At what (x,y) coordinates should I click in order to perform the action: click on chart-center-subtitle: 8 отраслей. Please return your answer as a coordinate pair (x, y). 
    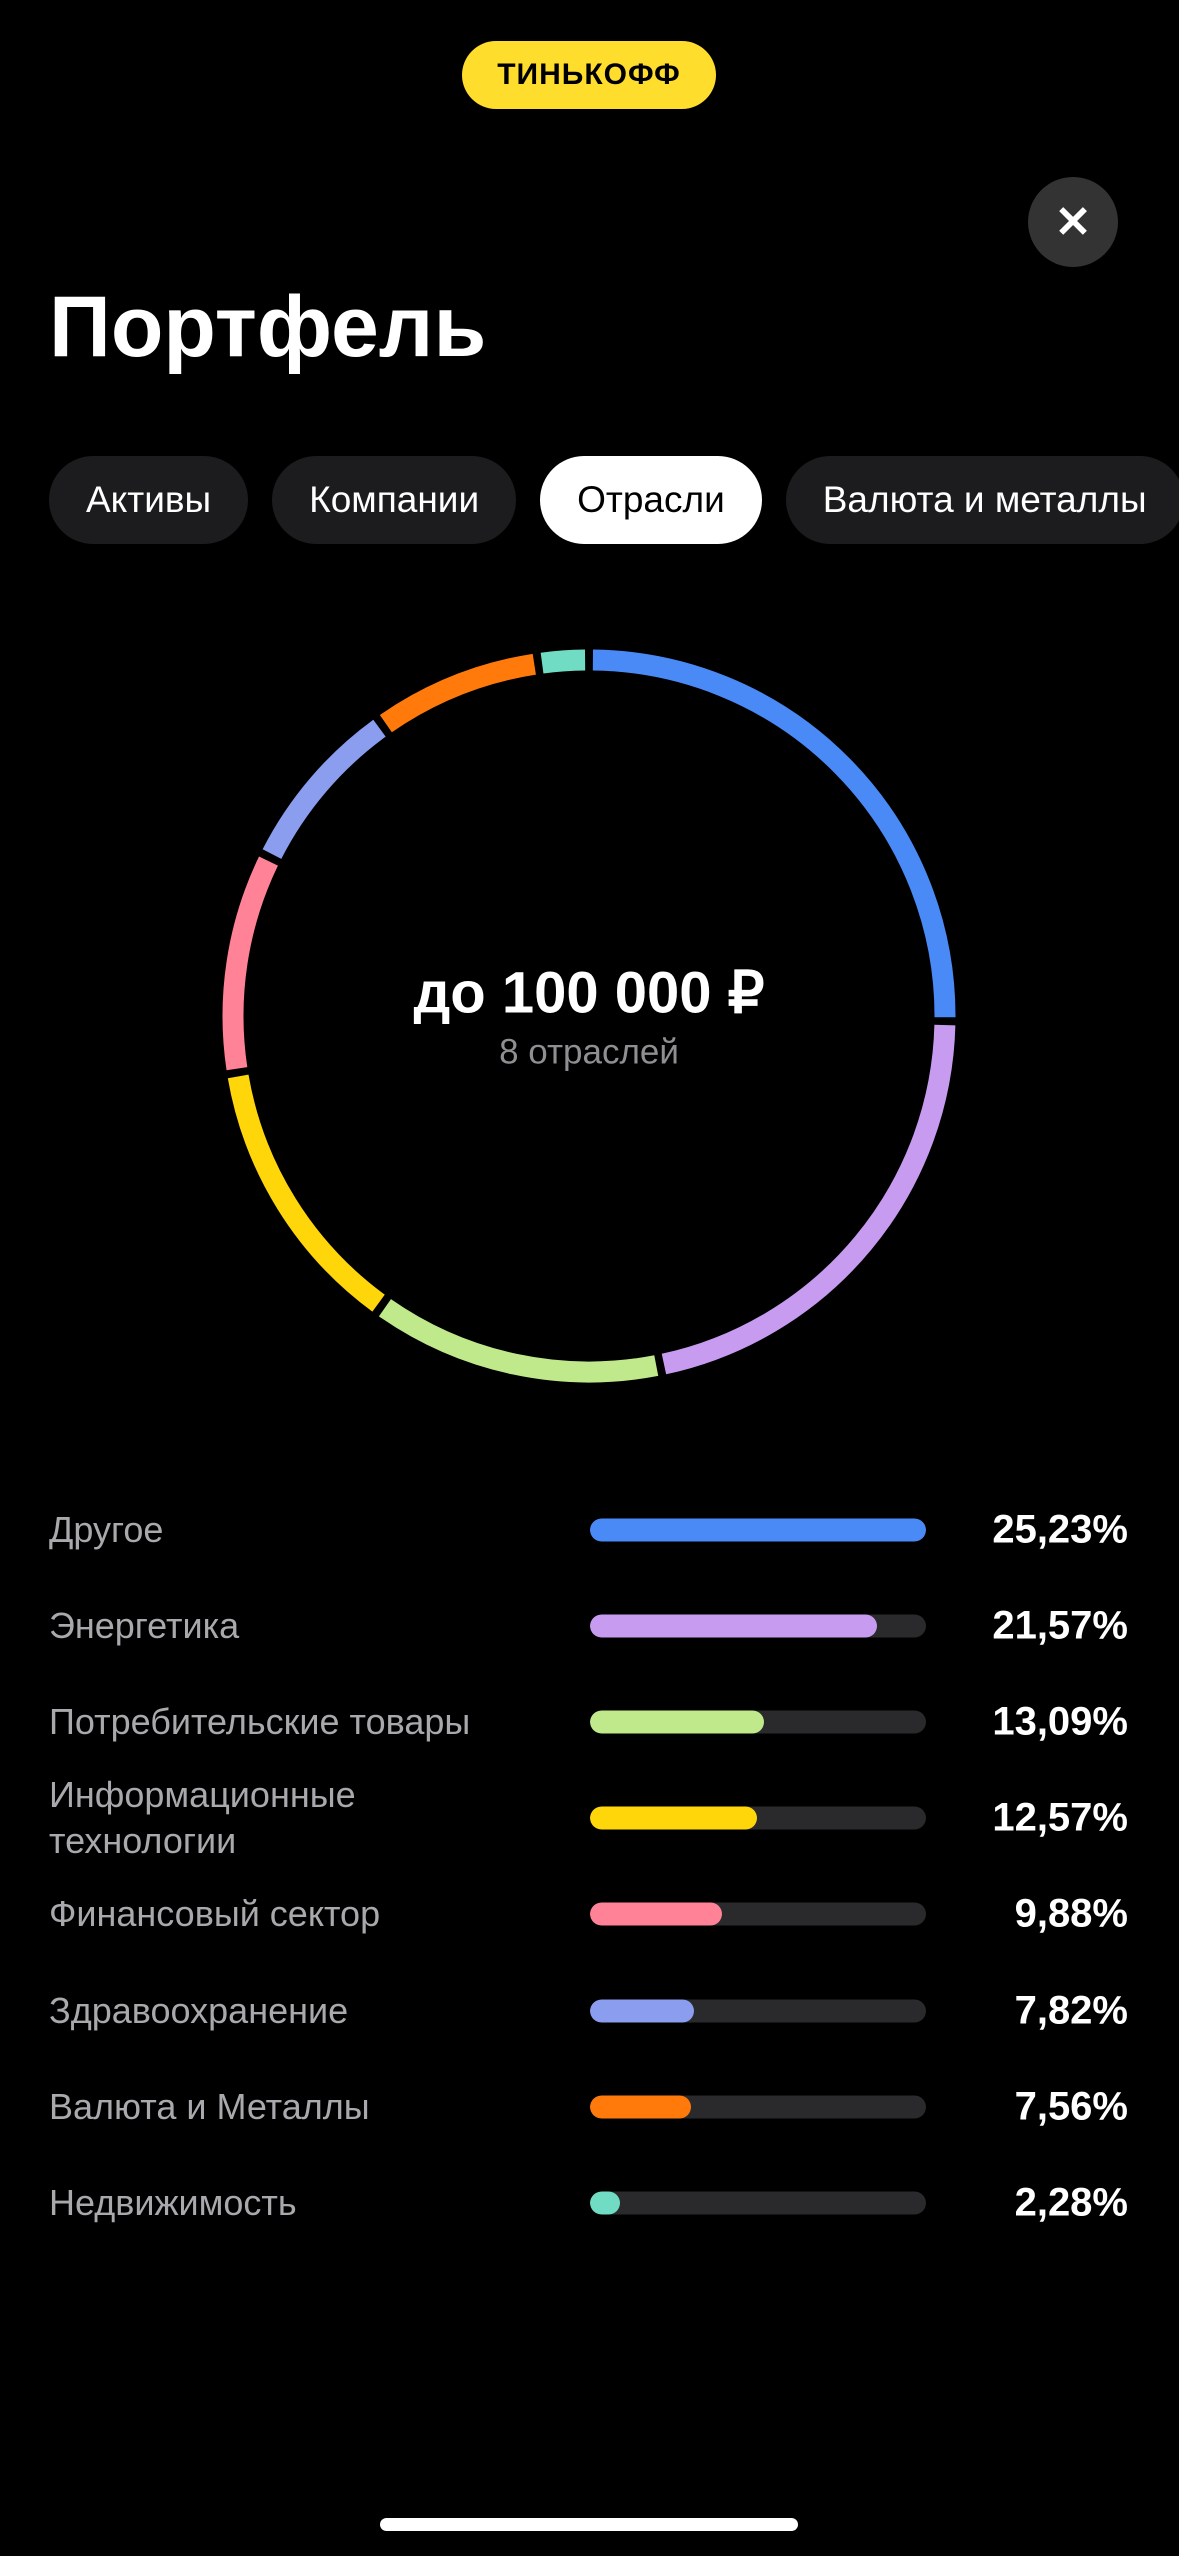
    Looking at the image, I should click on (589, 1051).